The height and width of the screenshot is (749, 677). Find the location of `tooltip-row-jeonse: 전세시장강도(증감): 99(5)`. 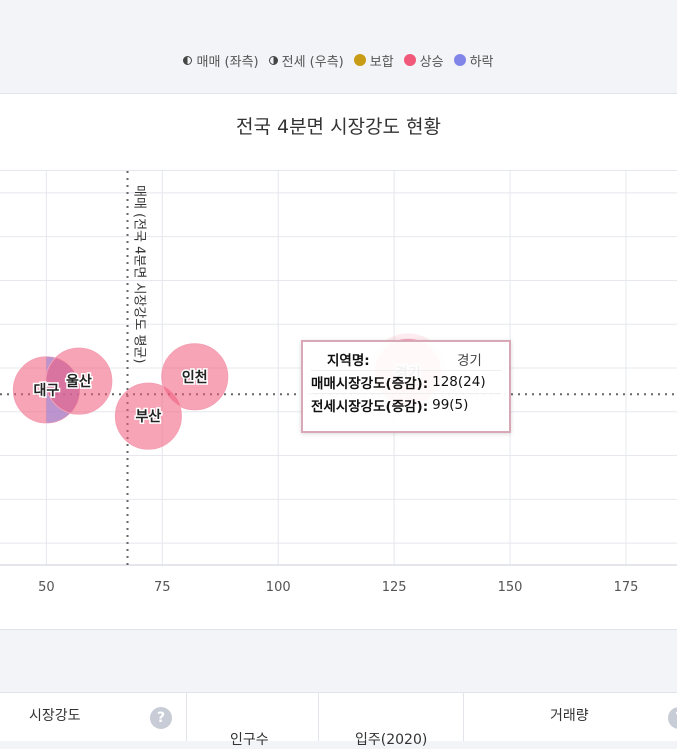

tooltip-row-jeonse: 전세시장강도(증감): 99(5) is located at coordinates (406, 405).